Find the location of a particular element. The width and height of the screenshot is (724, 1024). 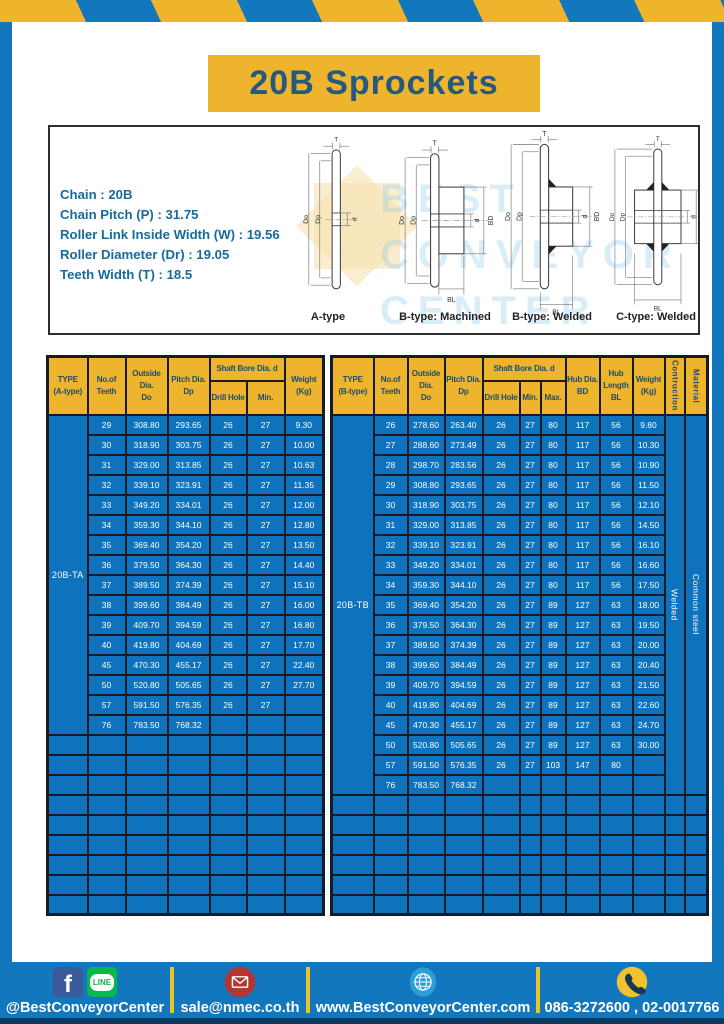

col-header-construction: Contruction is located at coordinates (674, 385).